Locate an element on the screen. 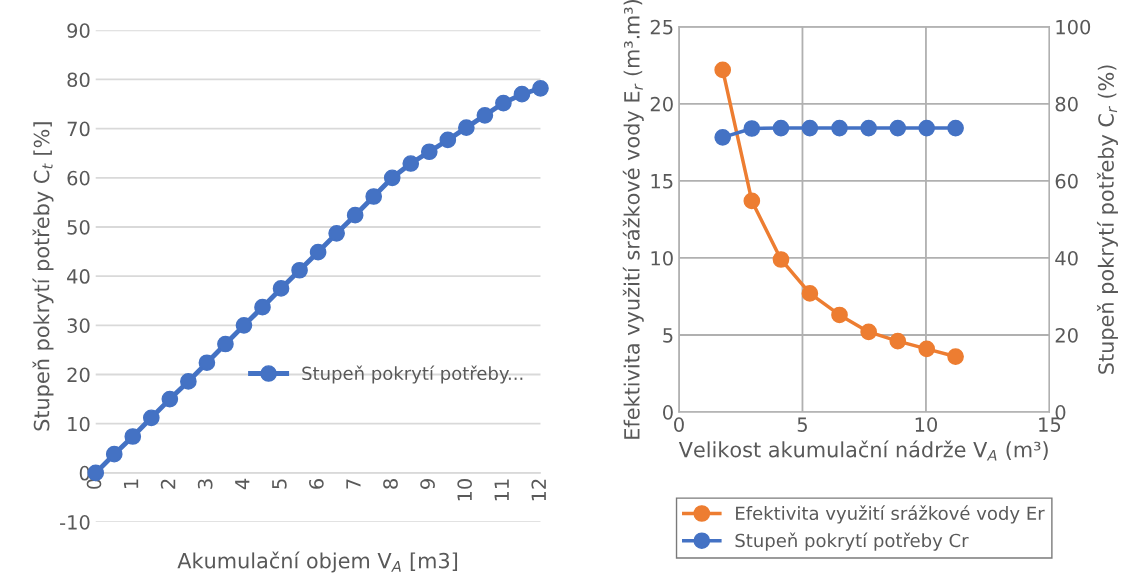  legend-label: Efektivita využití srážkové vody Er is located at coordinates (890, 514).